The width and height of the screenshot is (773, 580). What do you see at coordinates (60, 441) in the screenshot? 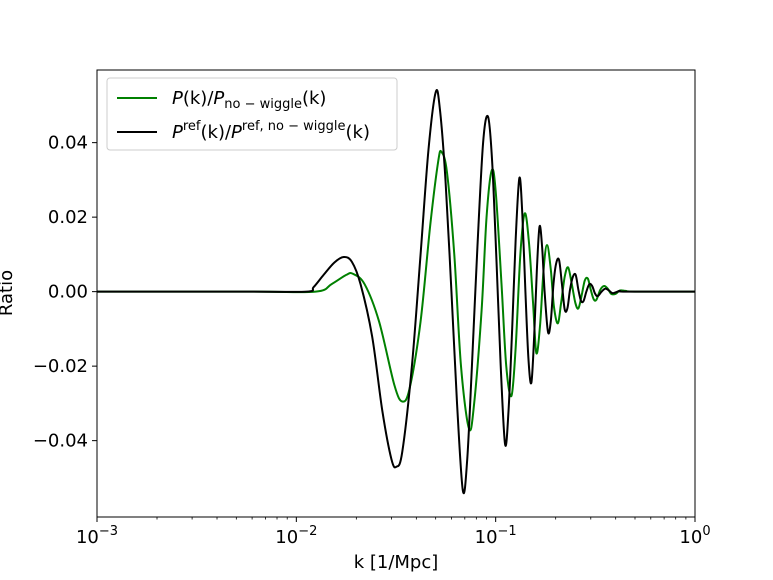
I see `y-tick-label: −0.04` at bounding box center [60, 441].